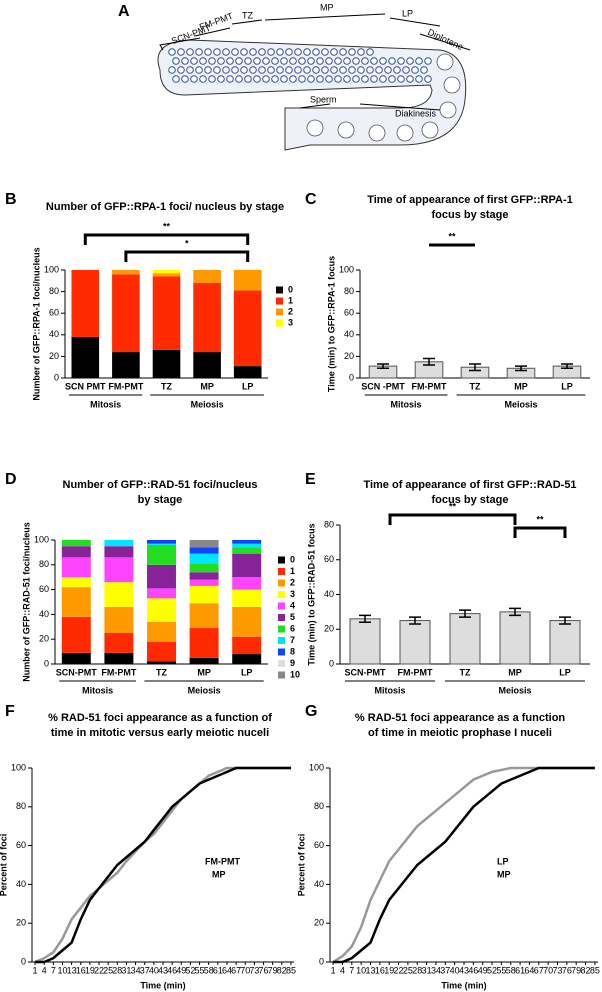  Describe the element at coordinates (415, 672) in the screenshot. I see `x-tick-label: FM-PMT` at that location.